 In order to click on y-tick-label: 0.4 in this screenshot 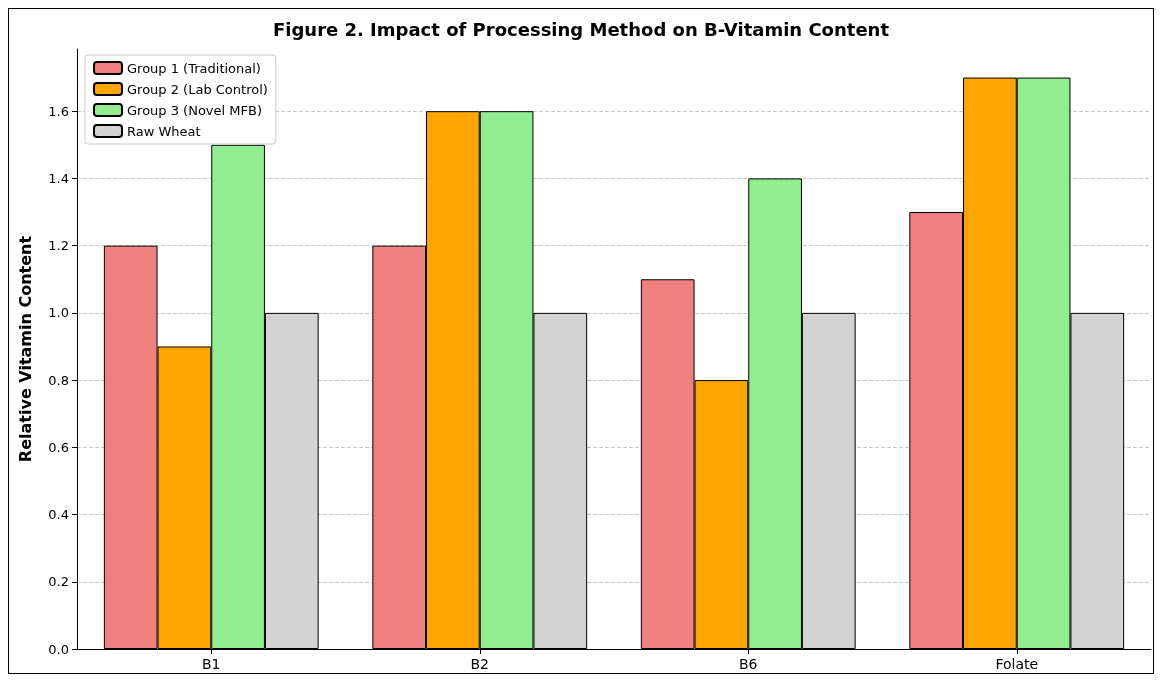, I will do `click(58, 515)`.